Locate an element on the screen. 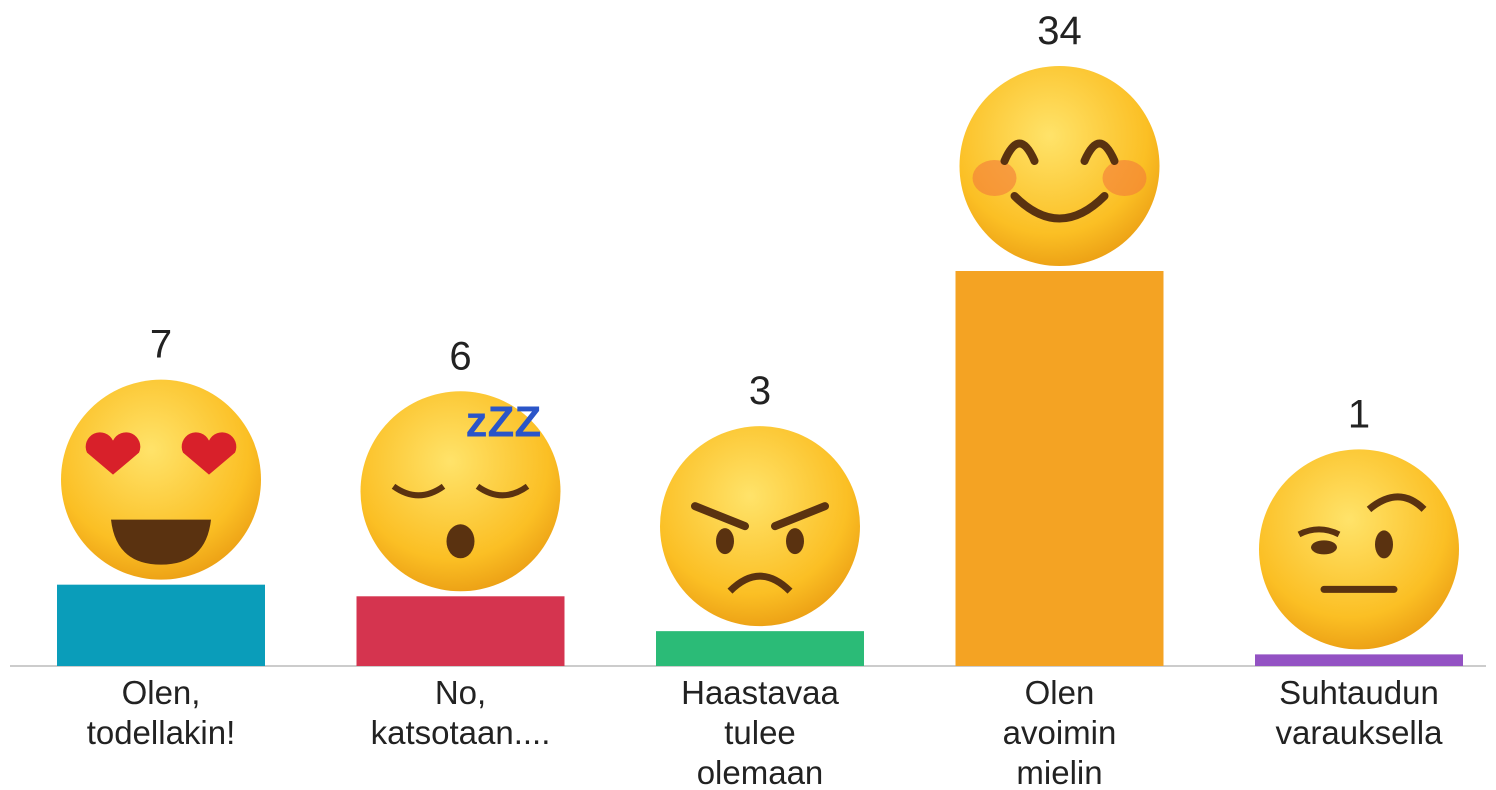 This screenshot has width=1496, height=790. x-tick-label: tulee is located at coordinates (760, 732).